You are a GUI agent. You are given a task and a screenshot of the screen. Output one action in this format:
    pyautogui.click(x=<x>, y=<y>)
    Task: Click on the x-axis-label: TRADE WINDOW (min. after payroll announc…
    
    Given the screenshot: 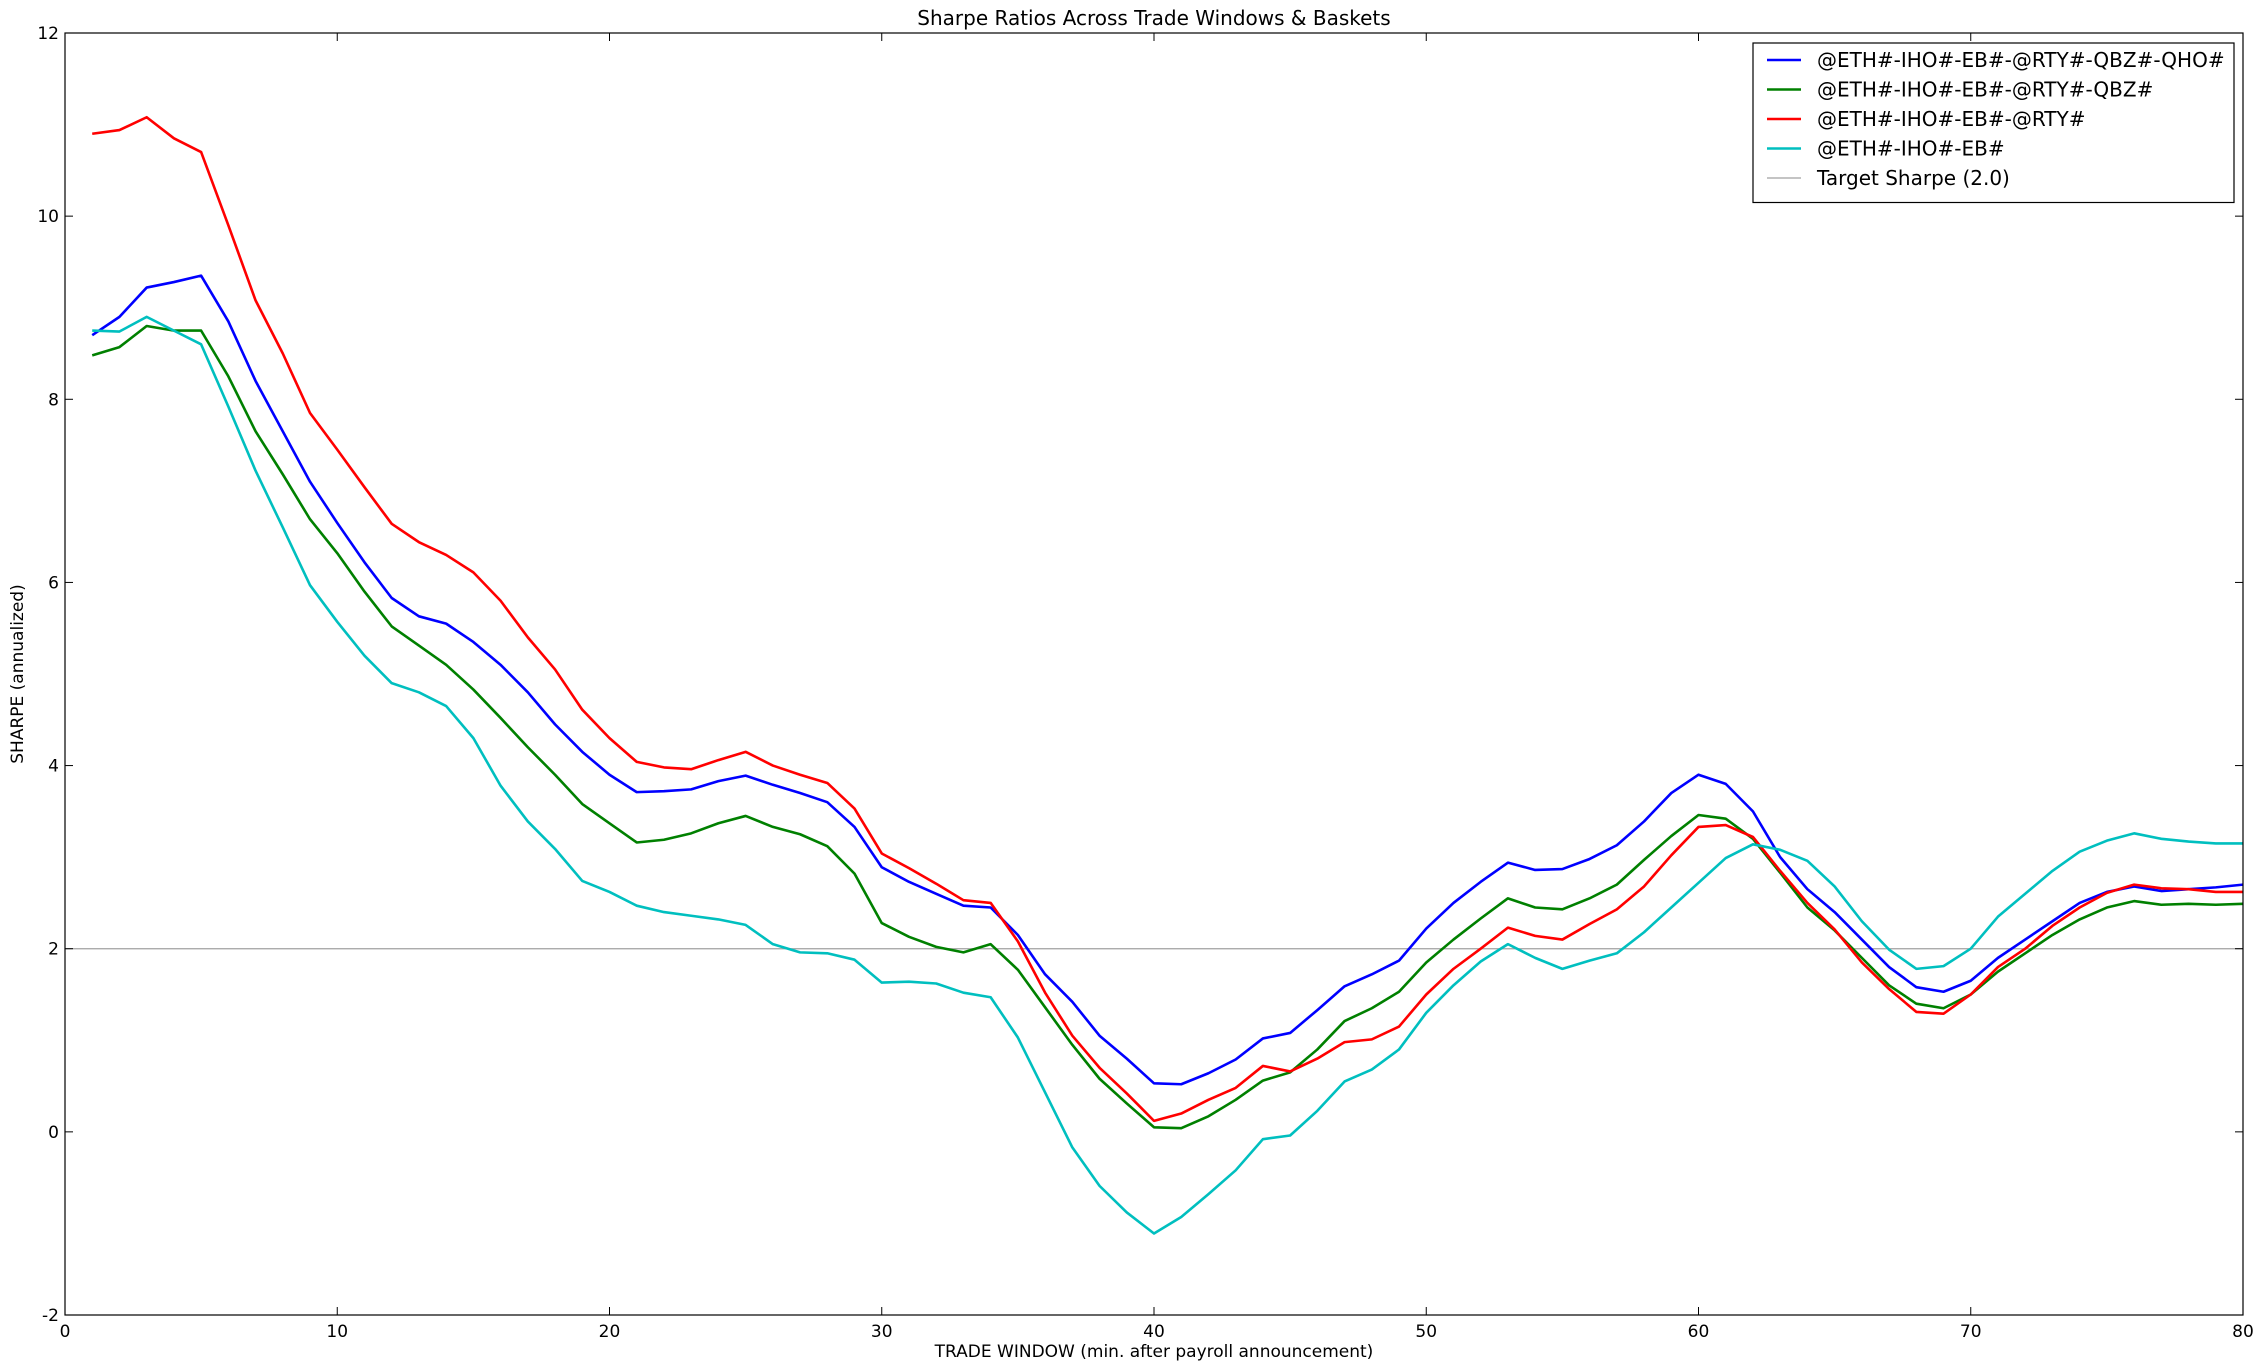 What is the action you would take?
    pyautogui.click(x=1154, y=1352)
    